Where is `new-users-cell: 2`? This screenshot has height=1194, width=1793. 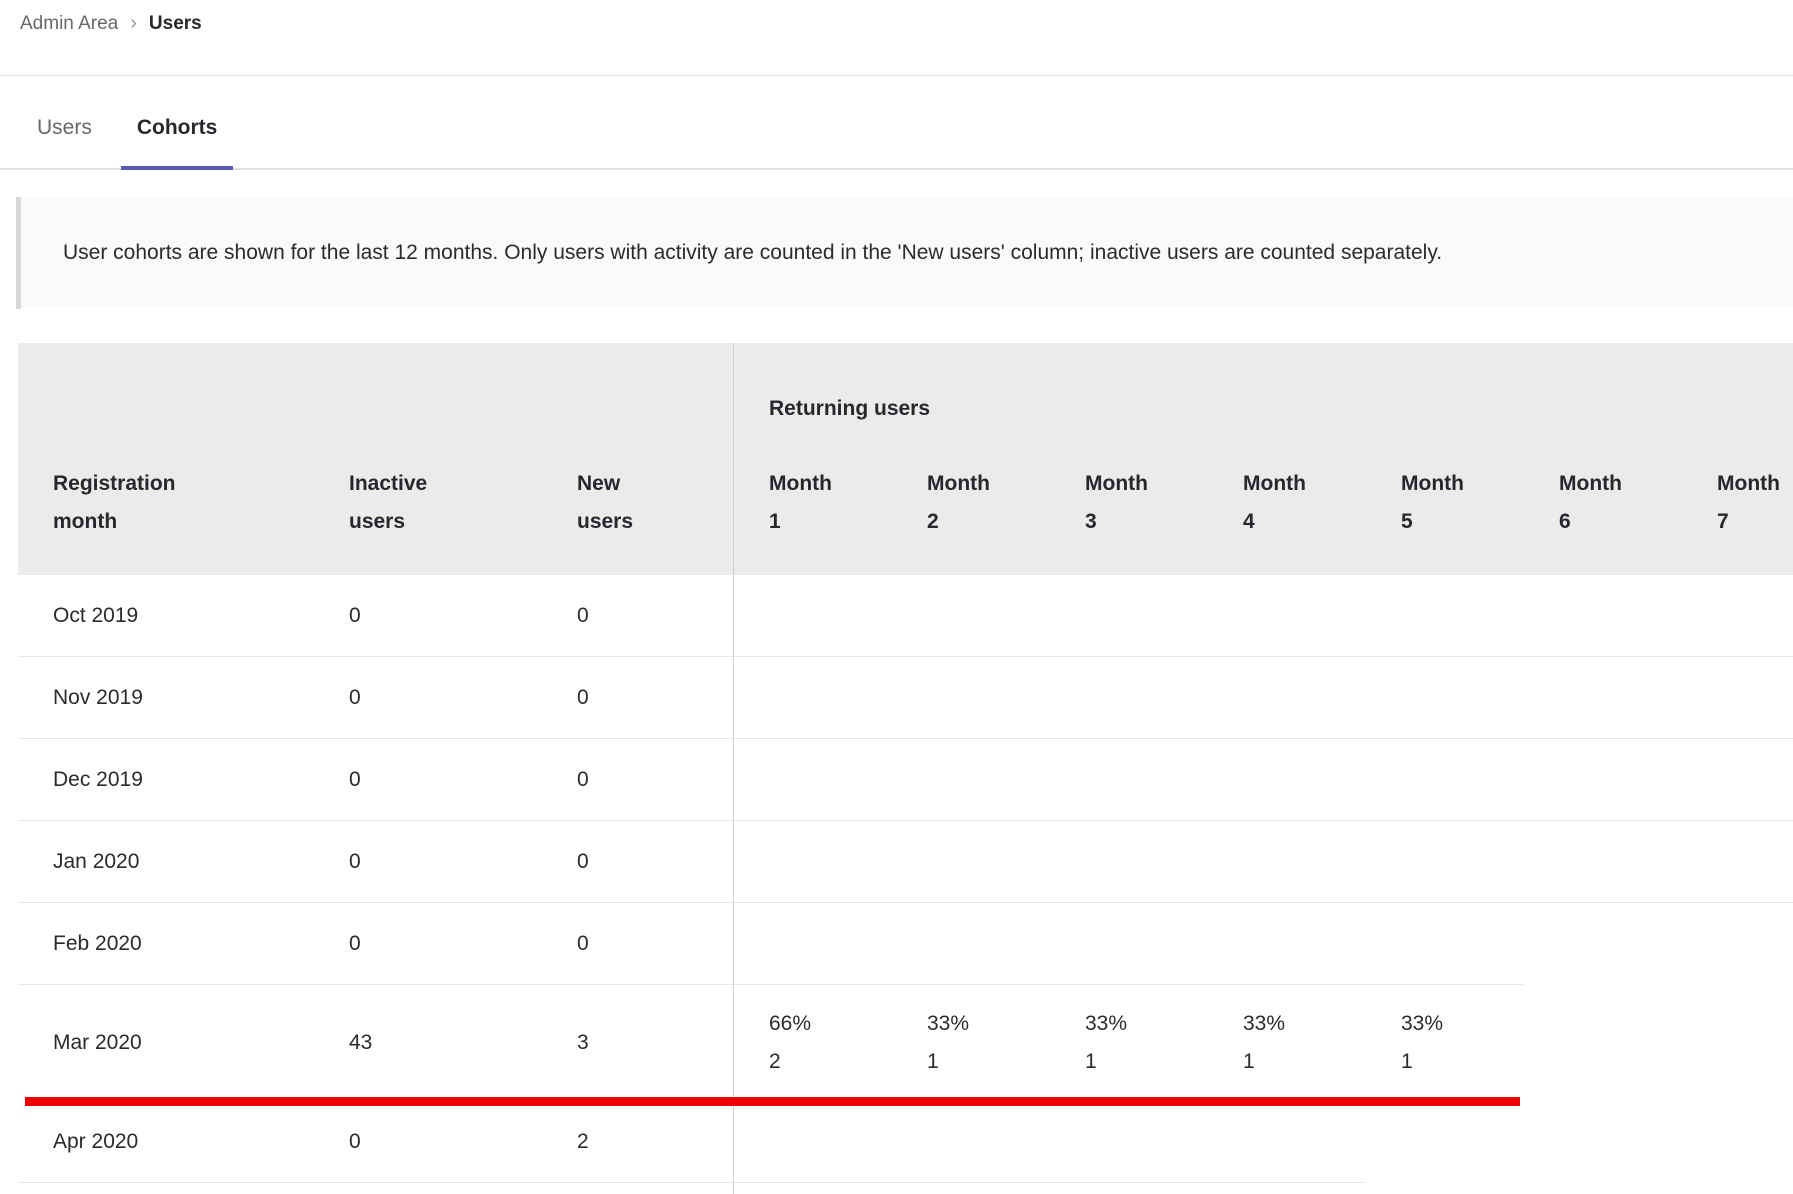
new-users-cell: 2 is located at coordinates (583, 1141).